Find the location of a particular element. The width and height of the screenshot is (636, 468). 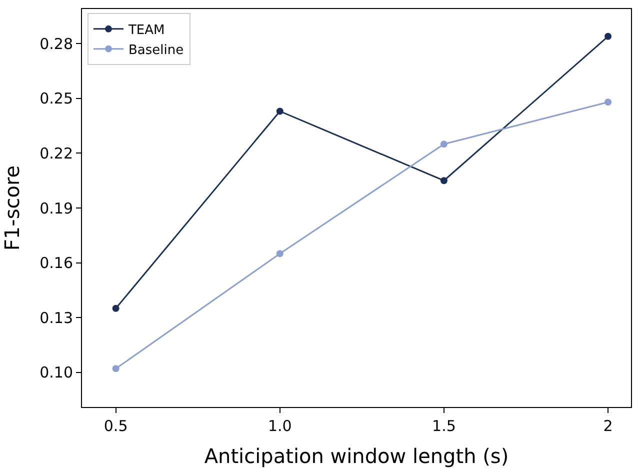

y-tick-label: 0.28 is located at coordinates (56, 43).